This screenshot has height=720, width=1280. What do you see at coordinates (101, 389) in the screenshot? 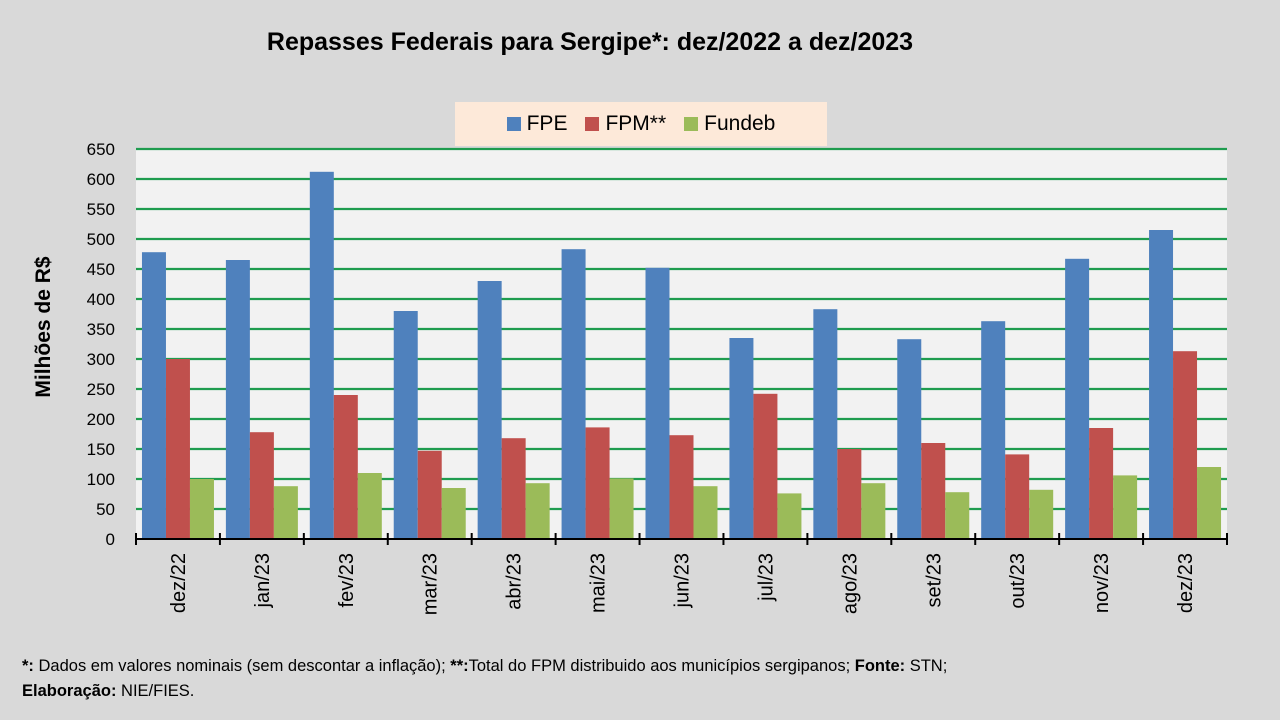
I see `y-tick-label: 250` at bounding box center [101, 389].